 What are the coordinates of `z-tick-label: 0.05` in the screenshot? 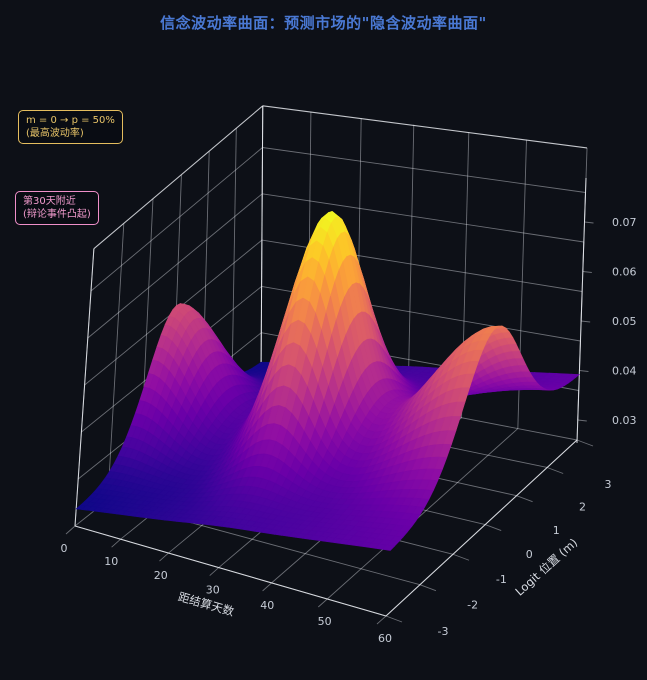 It's located at (624, 321).